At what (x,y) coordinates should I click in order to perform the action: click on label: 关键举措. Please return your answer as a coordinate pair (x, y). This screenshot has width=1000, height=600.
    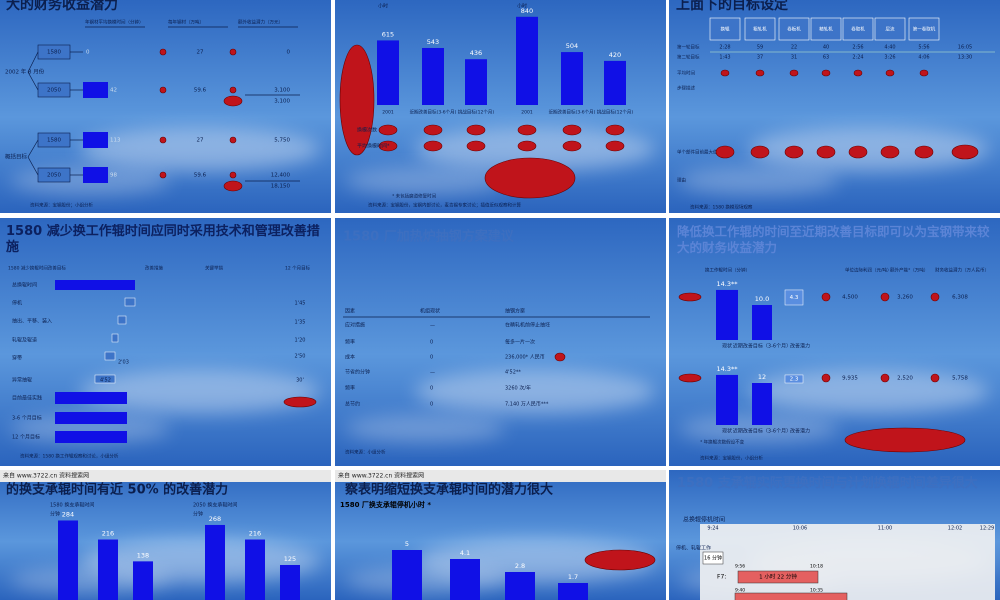
    Looking at the image, I should click on (214, 268).